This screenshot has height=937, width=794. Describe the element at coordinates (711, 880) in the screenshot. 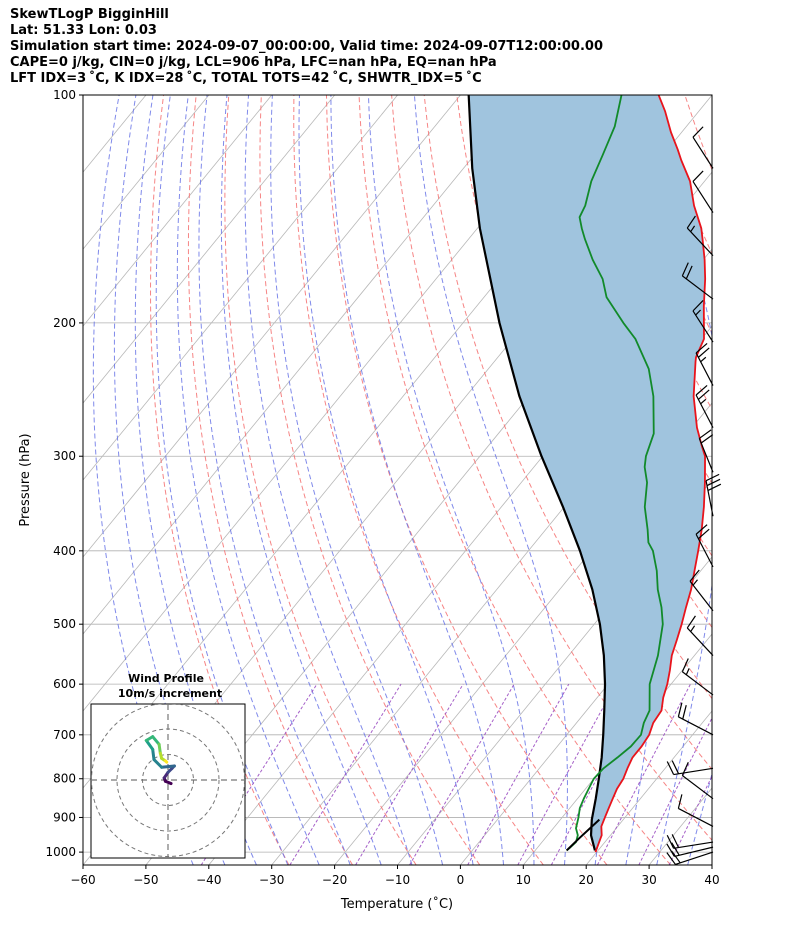

I see `x-tick-label: 40` at that location.